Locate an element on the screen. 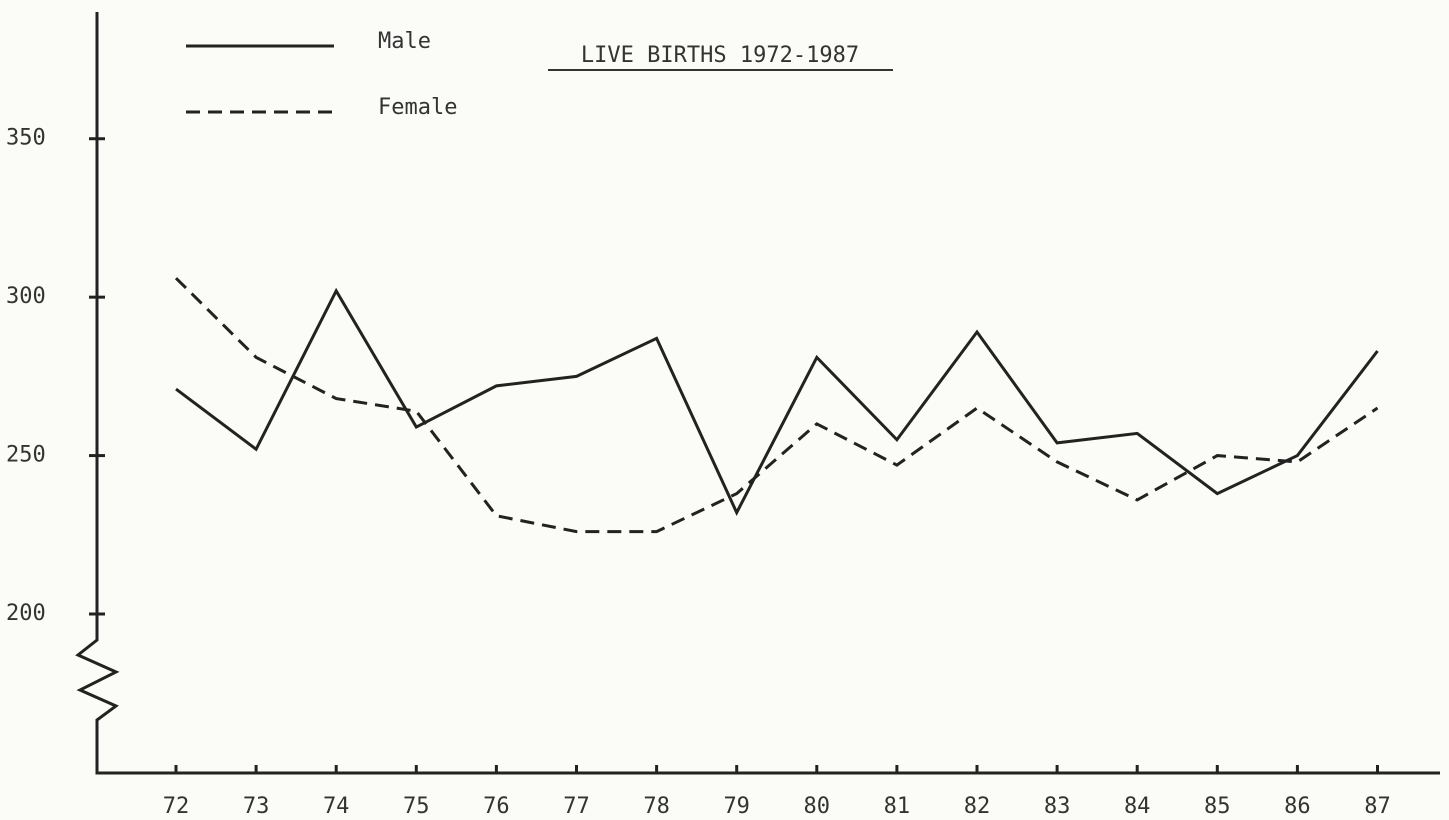 This screenshot has width=1449, height=820. x-tick-label: 87 is located at coordinates (1377, 806).